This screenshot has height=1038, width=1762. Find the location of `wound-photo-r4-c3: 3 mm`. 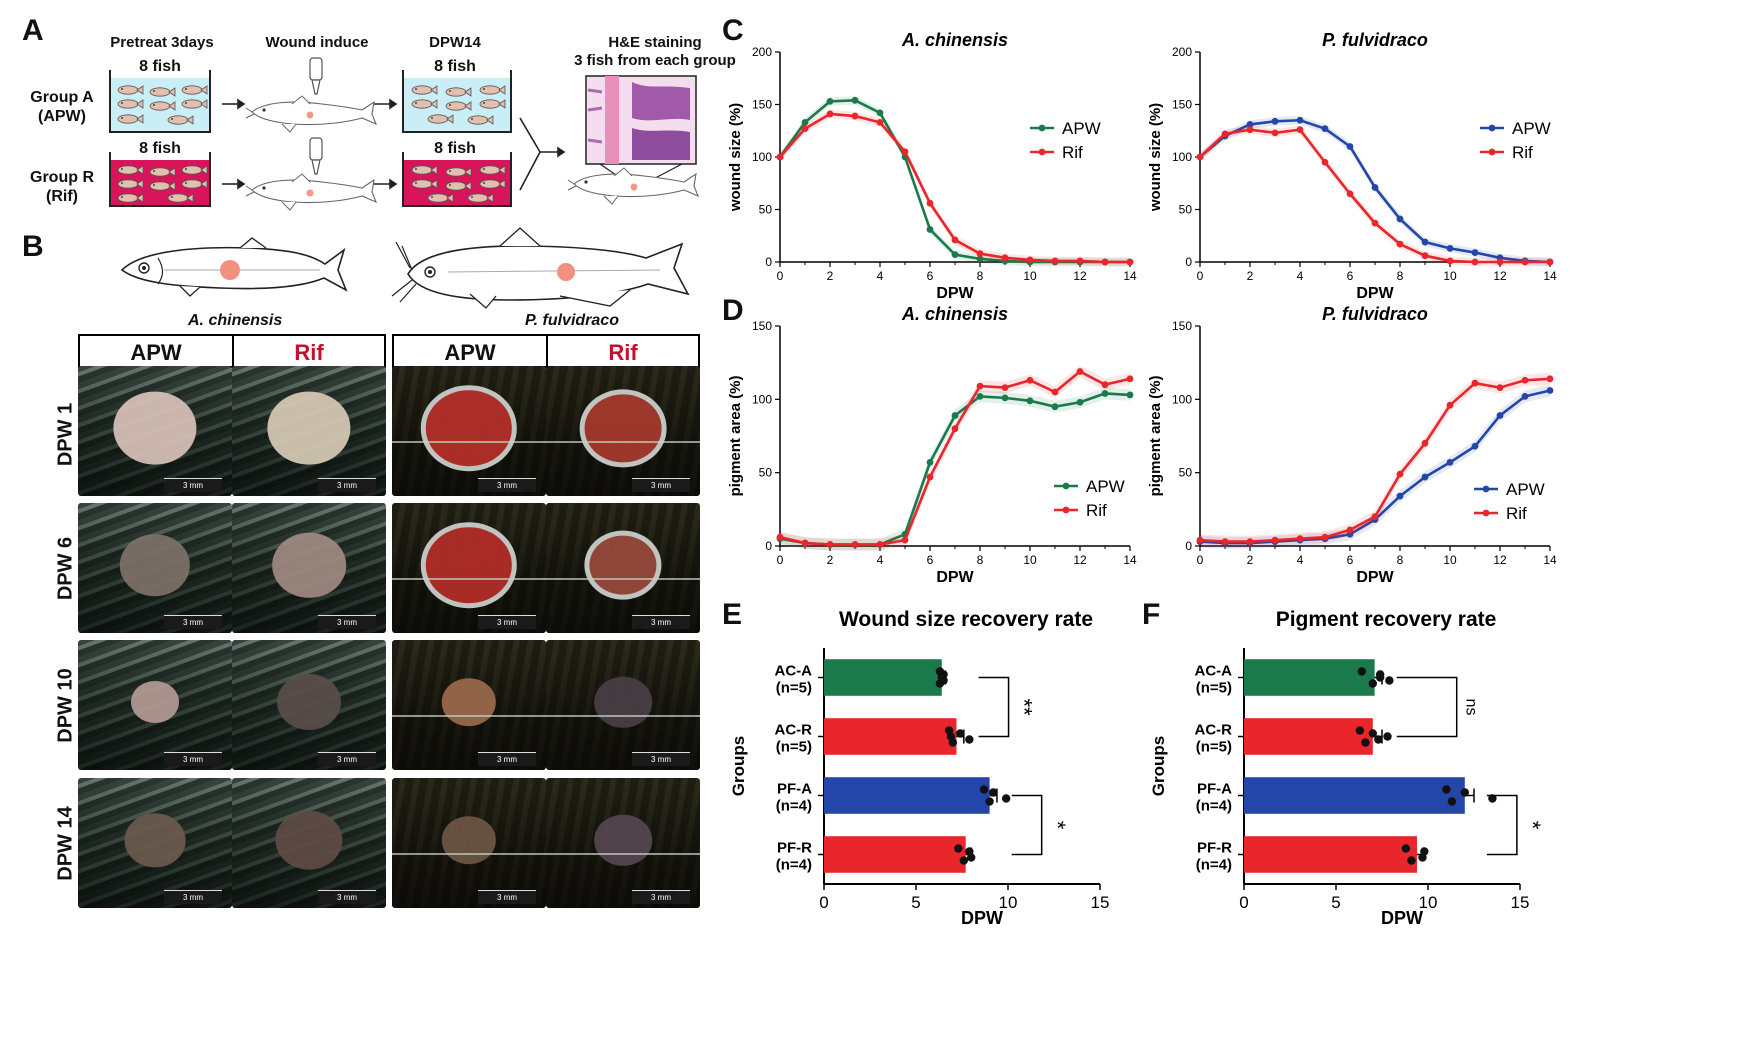

wound-photo-r4-c3: 3 mm is located at coordinates (469, 843).